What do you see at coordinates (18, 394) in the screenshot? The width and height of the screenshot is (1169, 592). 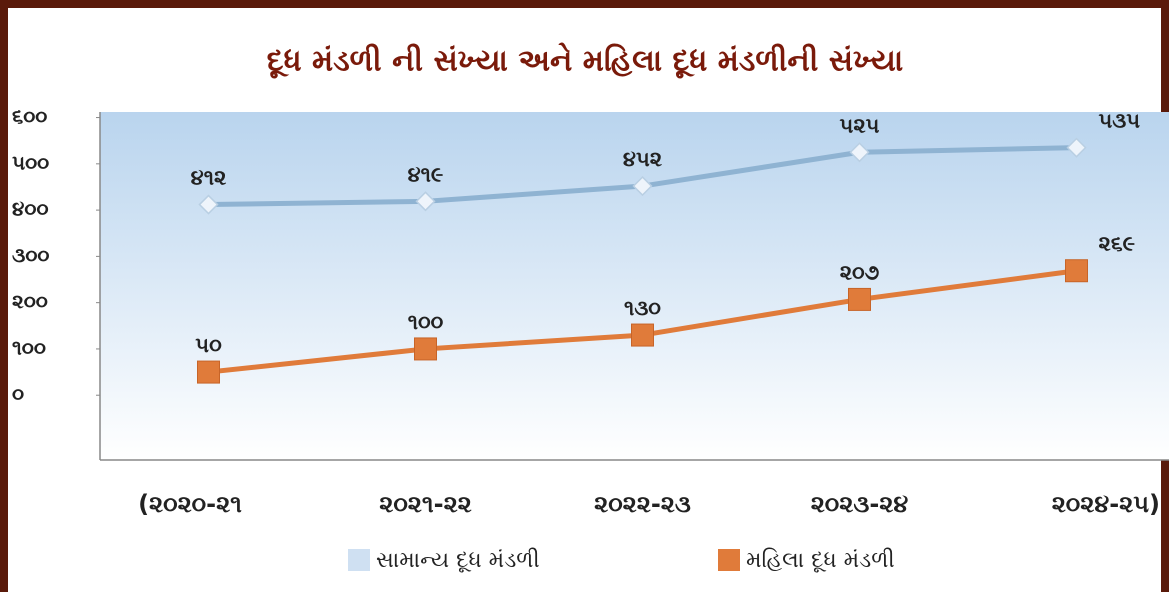 I see `y-tick-label: ૦` at bounding box center [18, 394].